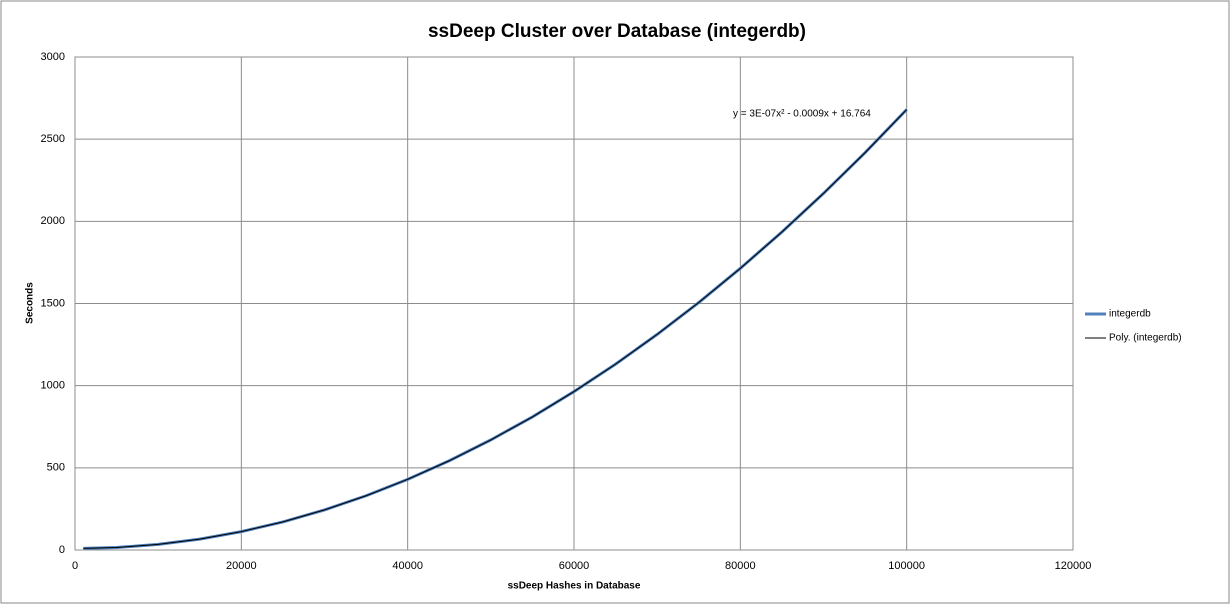 Image resolution: width=1231 pixels, height=605 pixels. Describe the element at coordinates (30, 303) in the screenshot. I see `y-axis-label: Seconds` at that location.